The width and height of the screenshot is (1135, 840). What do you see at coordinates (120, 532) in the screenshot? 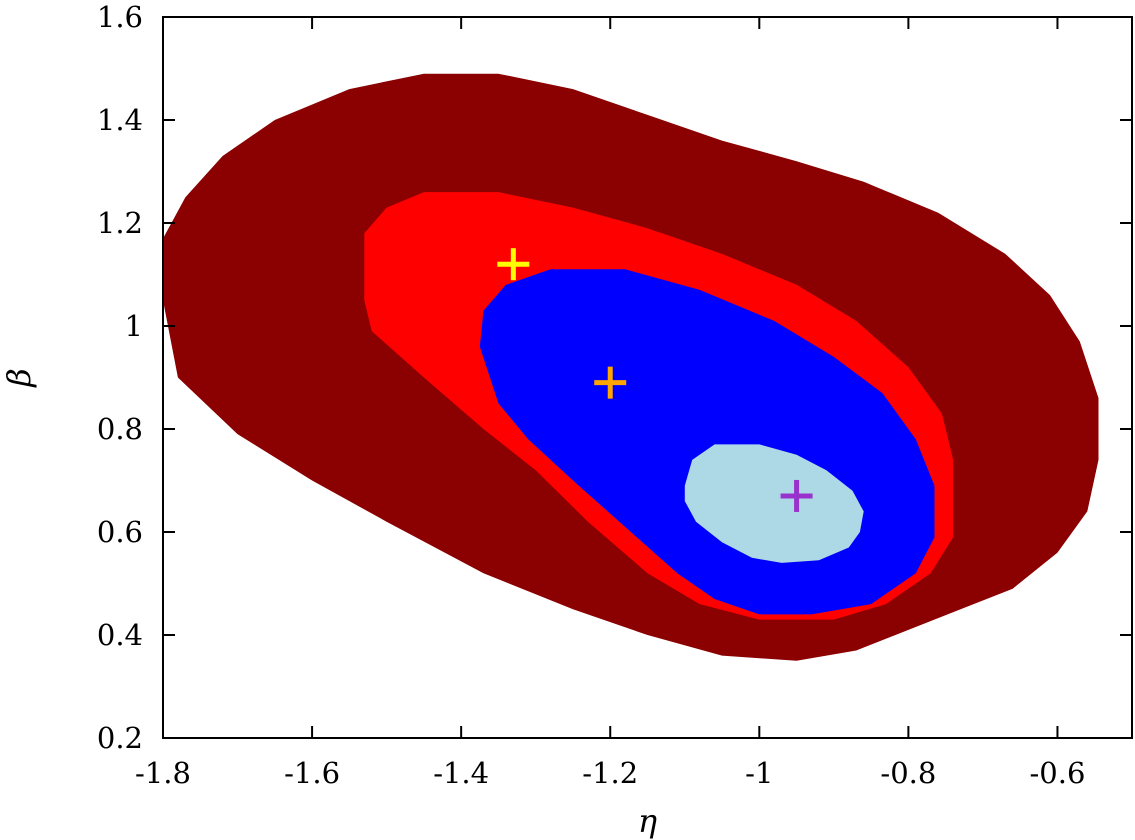
I see `y-tick-label: 0.6` at bounding box center [120, 532].